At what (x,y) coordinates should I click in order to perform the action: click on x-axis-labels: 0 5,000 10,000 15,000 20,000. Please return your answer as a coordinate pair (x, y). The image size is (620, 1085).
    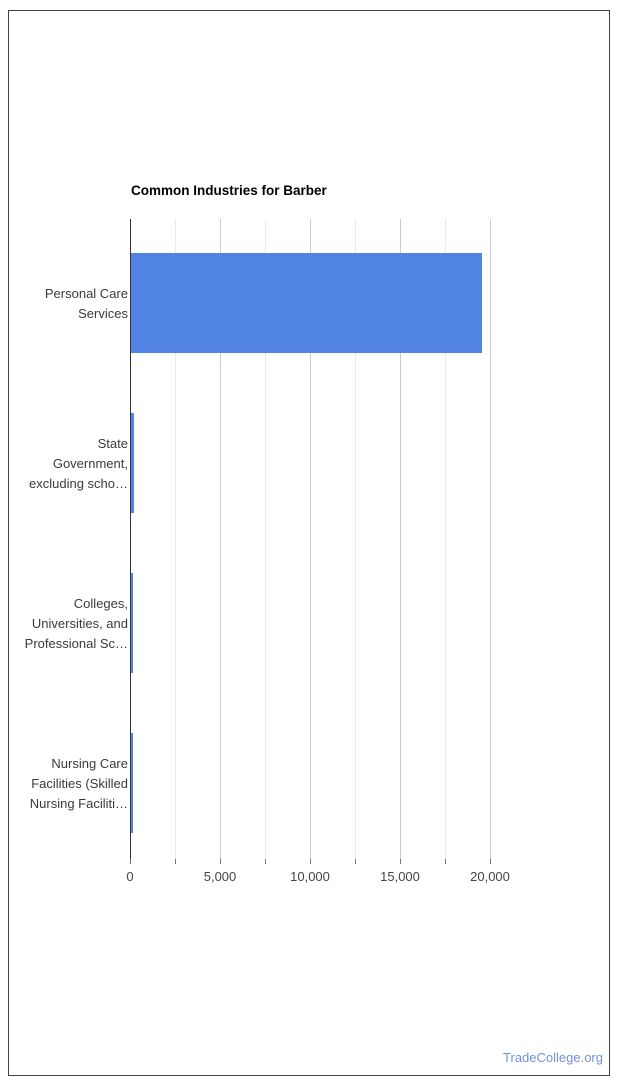
    Looking at the image, I should click on (310, 879).